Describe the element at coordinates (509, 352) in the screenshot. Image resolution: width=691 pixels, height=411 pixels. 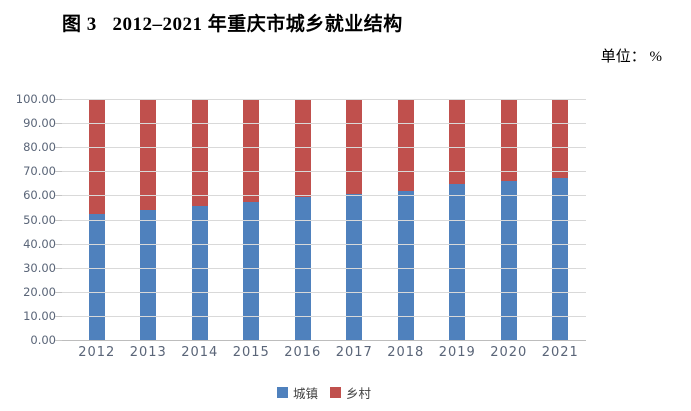
I see `x-tick-label: 2020` at that location.